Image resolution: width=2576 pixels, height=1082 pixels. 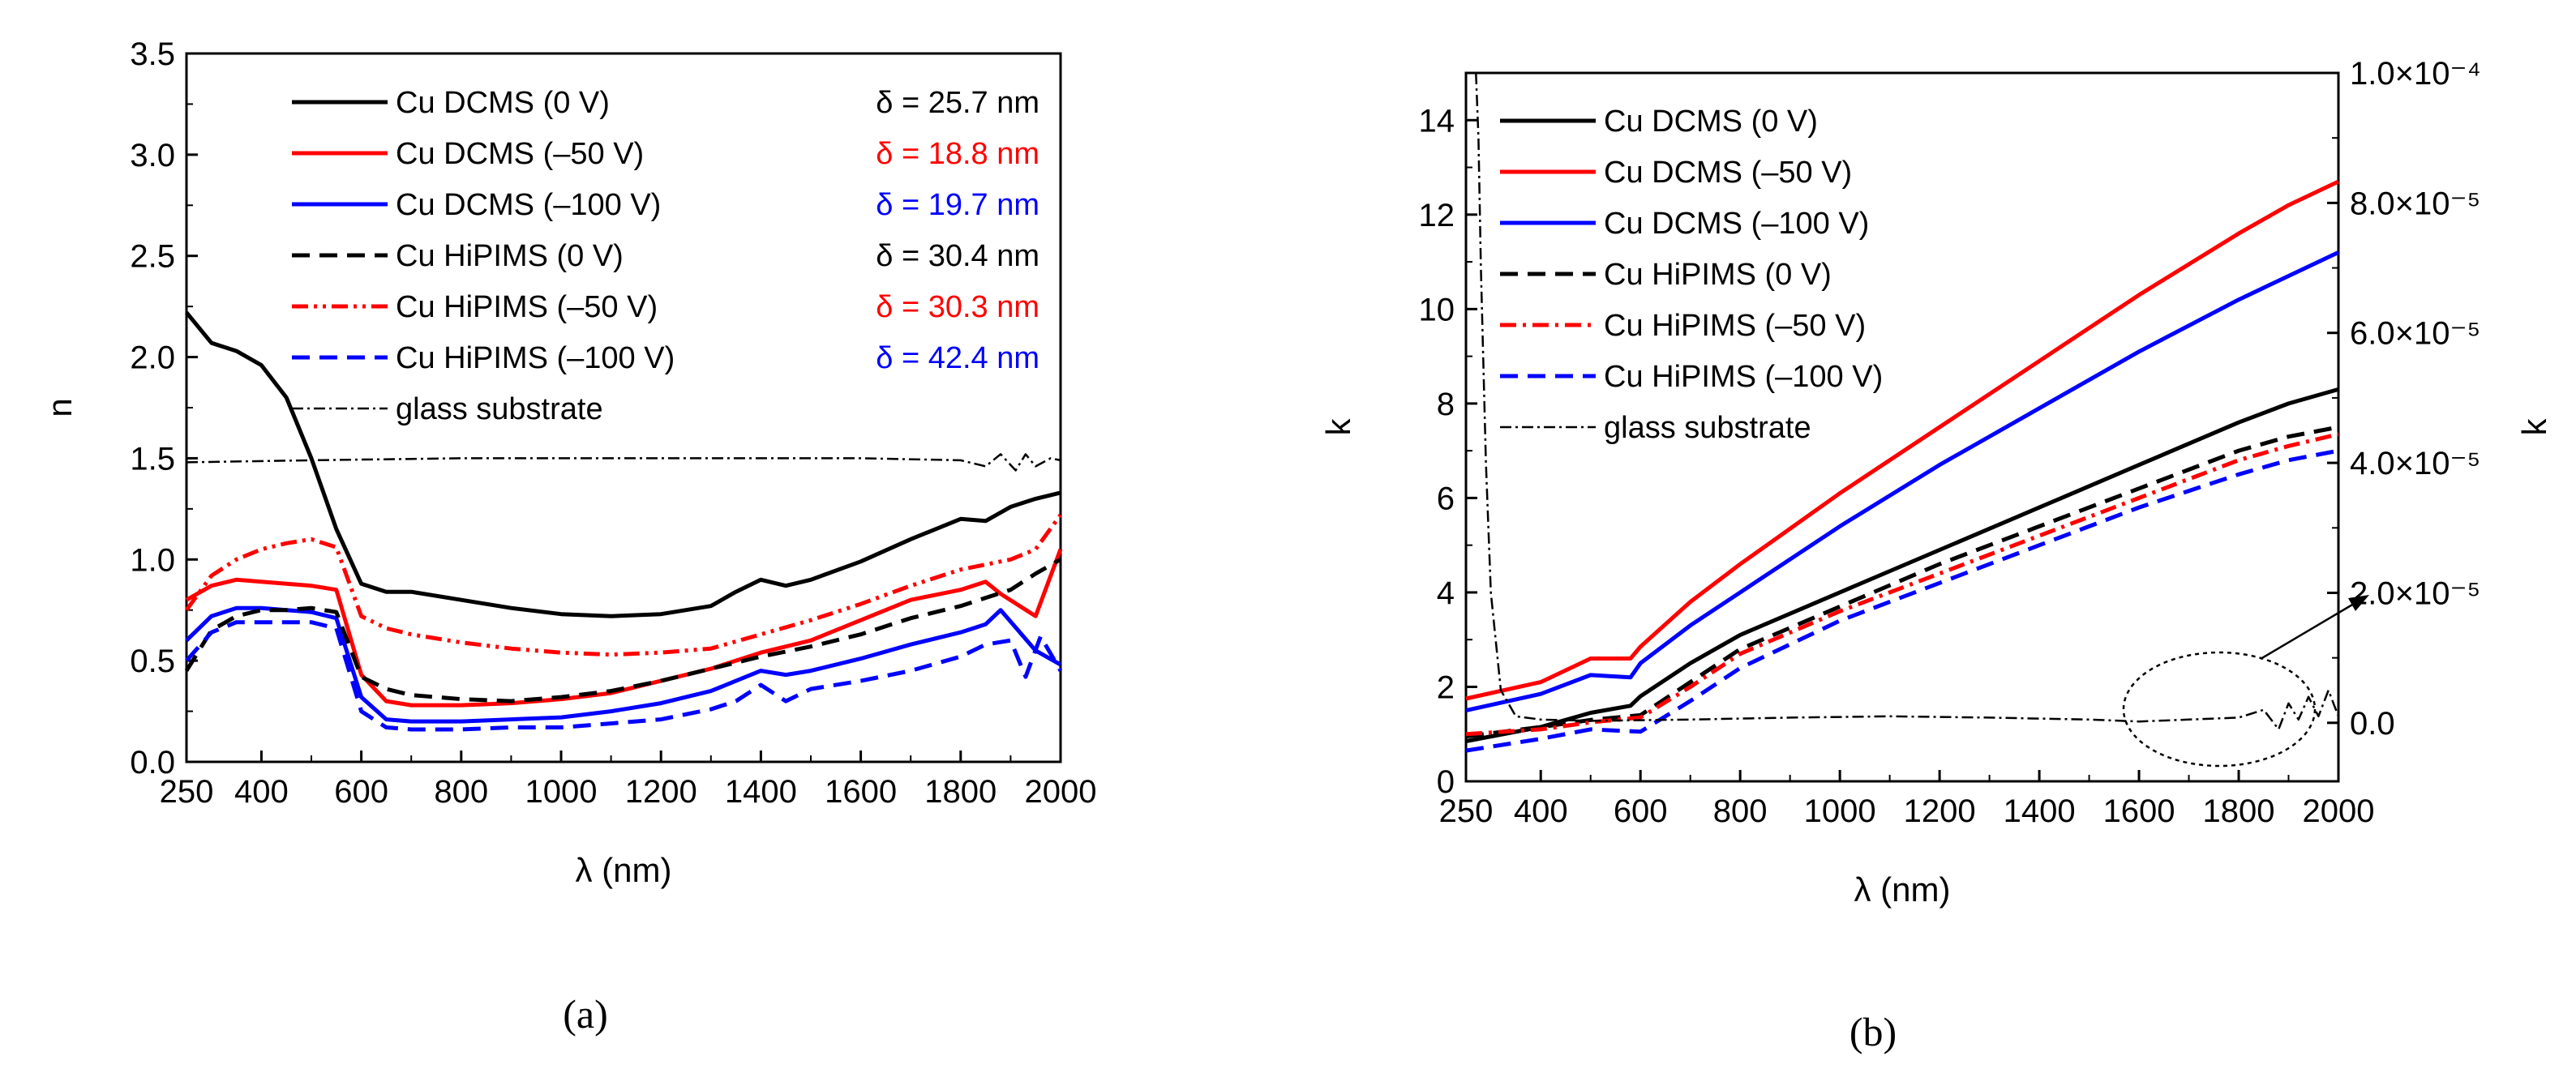 What do you see at coordinates (1446, 782) in the screenshot?
I see `y-tick-label: 0` at bounding box center [1446, 782].